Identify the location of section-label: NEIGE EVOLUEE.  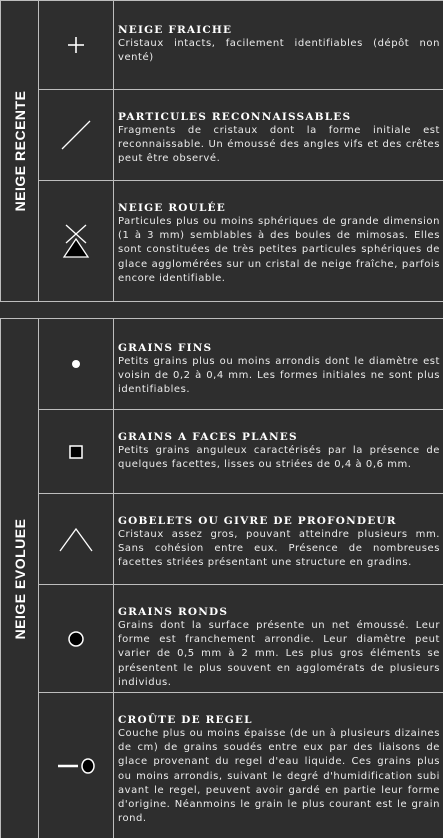
(19, 578).